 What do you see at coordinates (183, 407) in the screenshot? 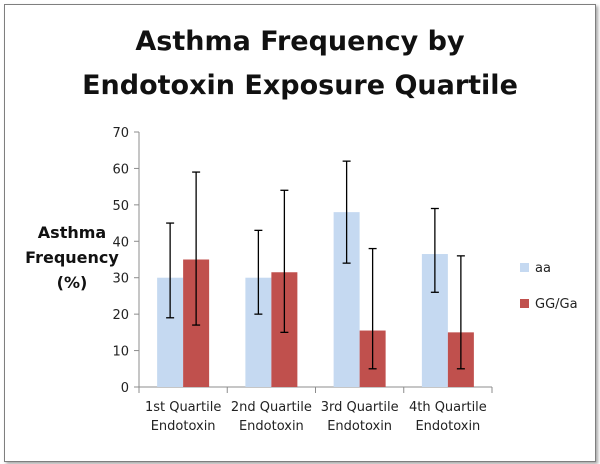
I see `x-category-label: 1st Quartile` at bounding box center [183, 407].